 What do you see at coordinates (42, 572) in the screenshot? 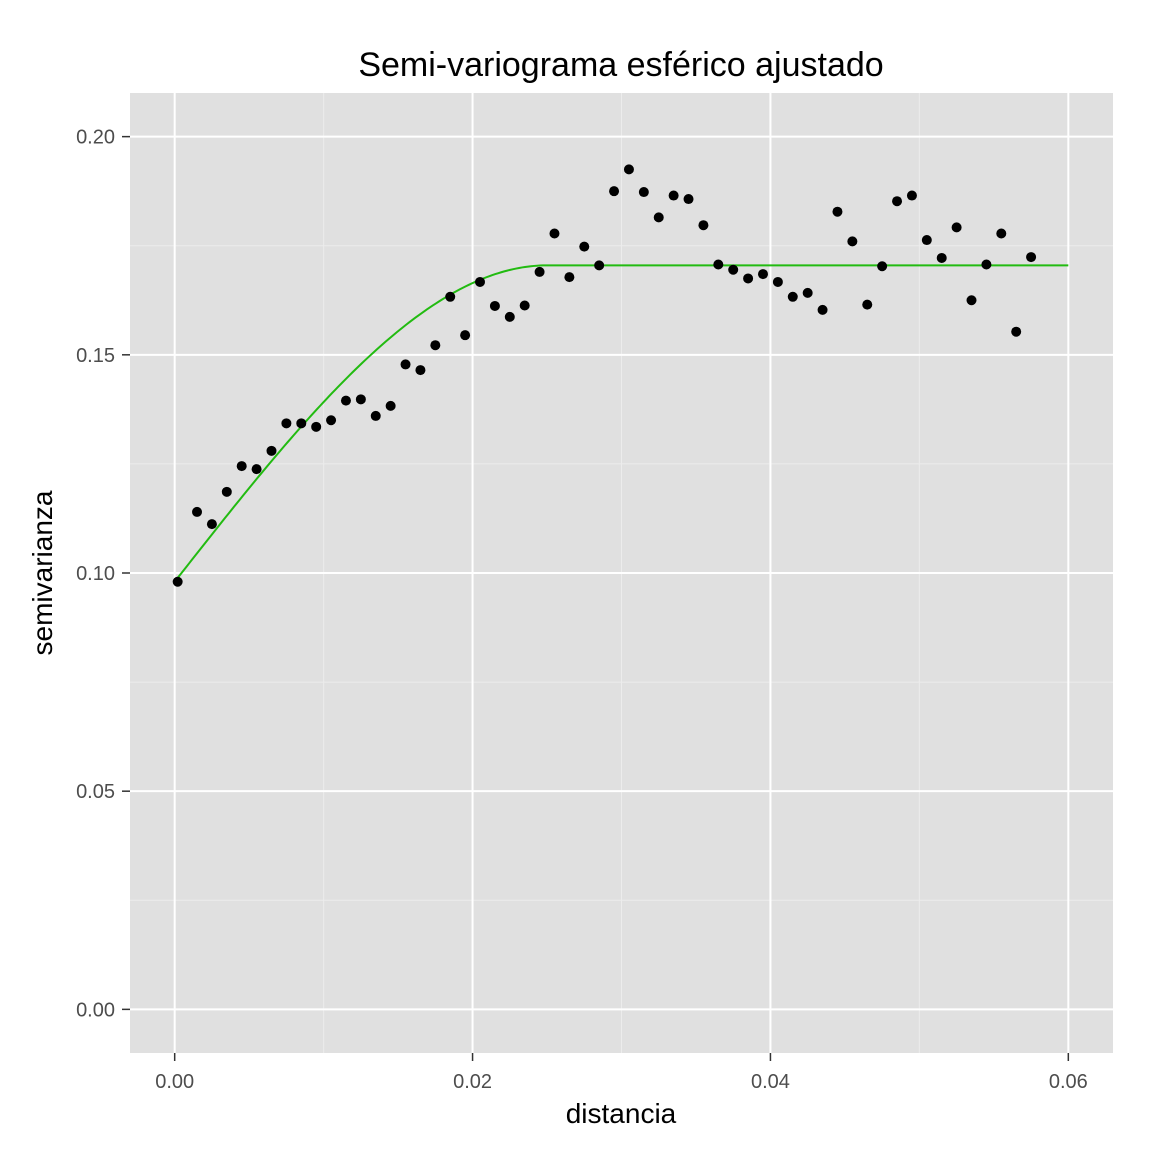
I see `y-axis-title: semivarianza` at bounding box center [42, 572].